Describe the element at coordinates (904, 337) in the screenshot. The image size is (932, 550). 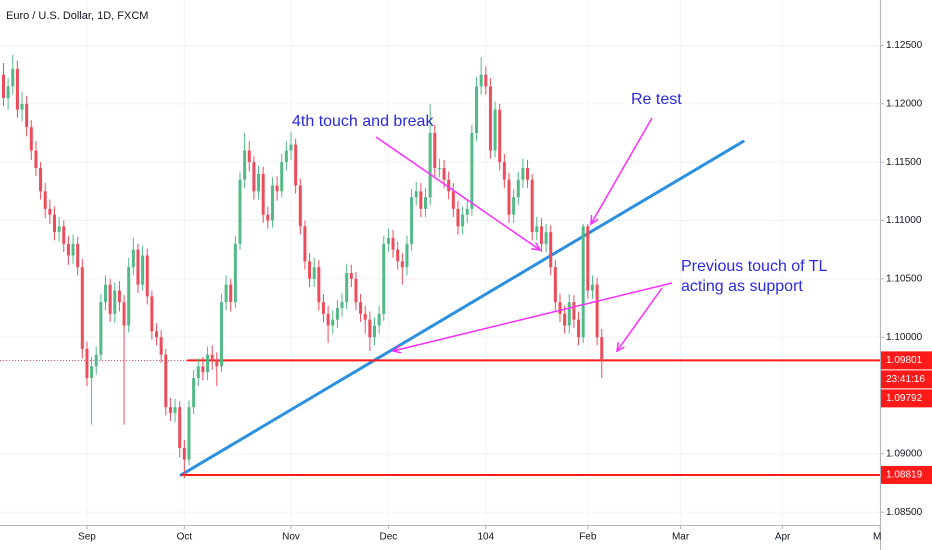
I see `y-tick-label: 1.10000` at that location.